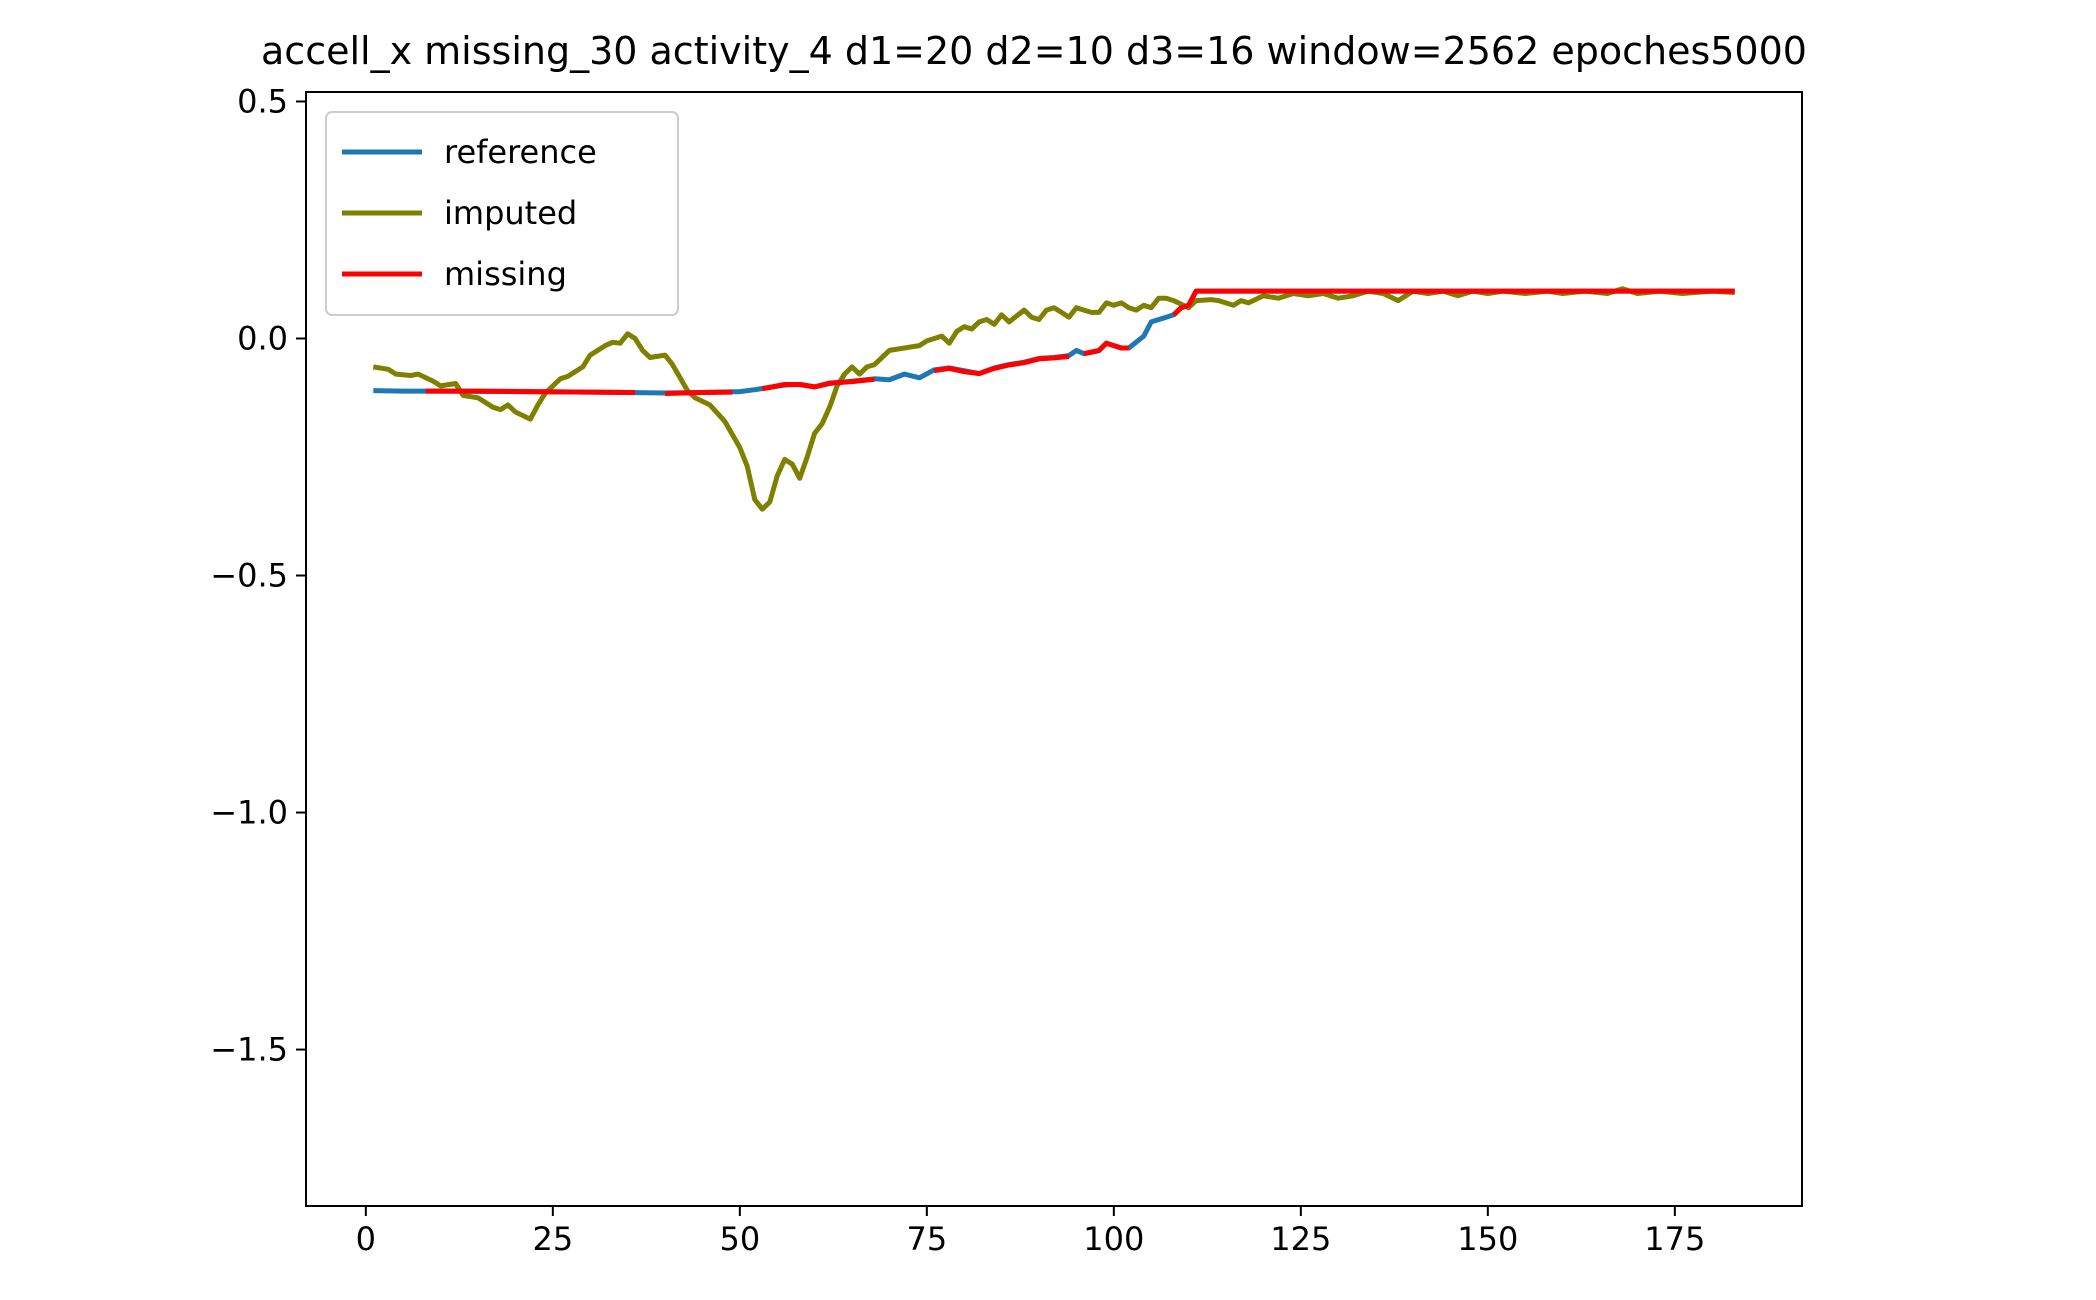  I want to click on x-tick-label: 75, so click(926, 1239).